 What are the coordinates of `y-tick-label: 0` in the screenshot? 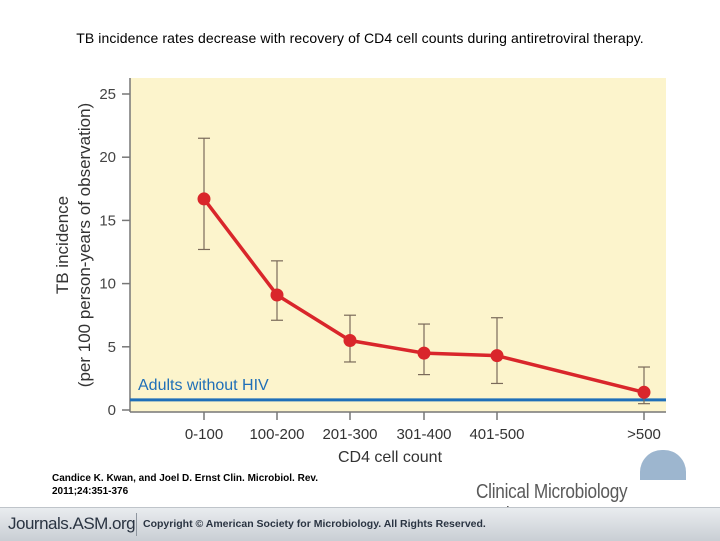 It's located at (112, 410).